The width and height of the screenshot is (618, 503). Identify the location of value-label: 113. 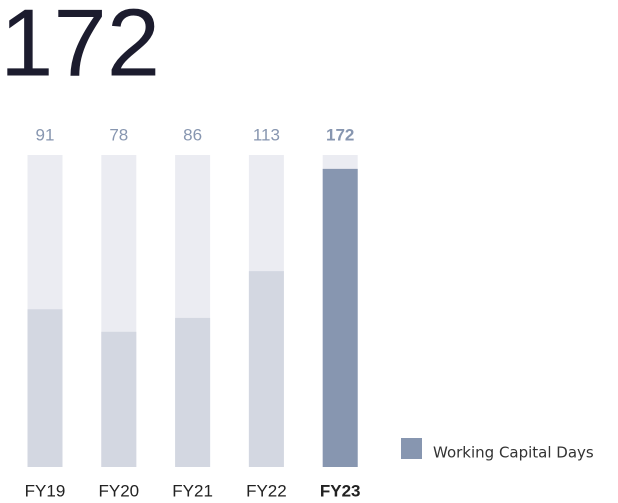
(266, 134).